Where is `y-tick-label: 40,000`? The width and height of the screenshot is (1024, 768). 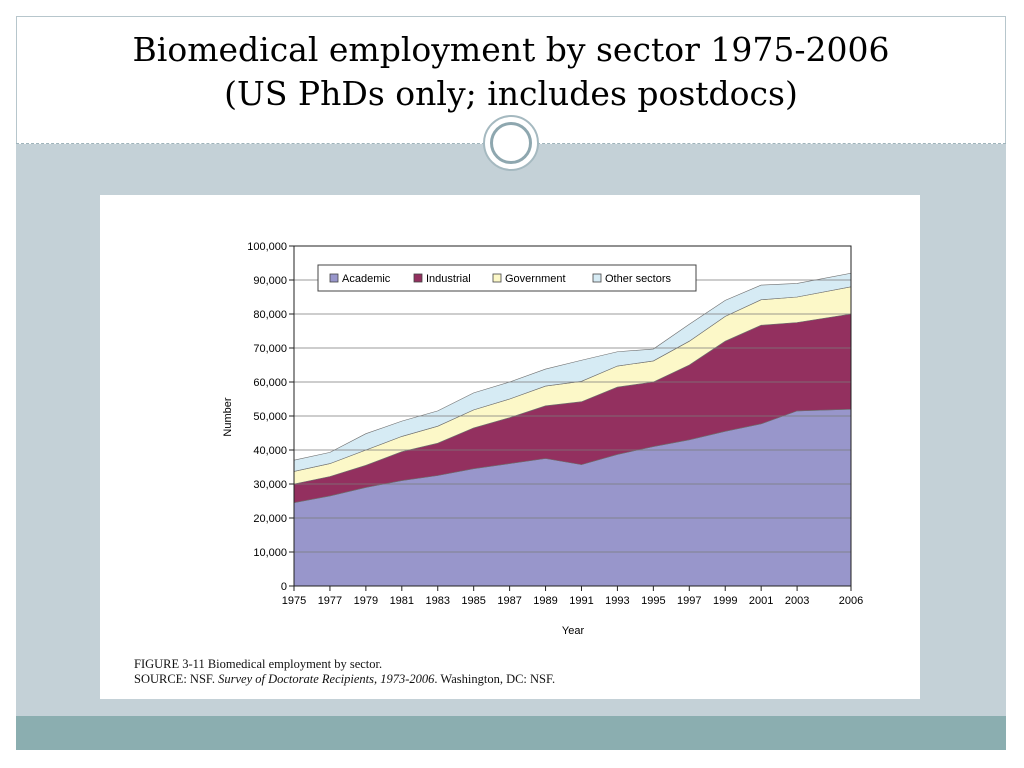
y-tick-label: 40,000 is located at coordinates (270, 451).